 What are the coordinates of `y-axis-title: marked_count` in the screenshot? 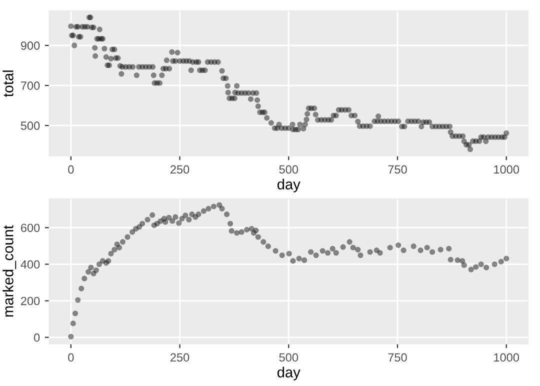 It's located at (9, 271).